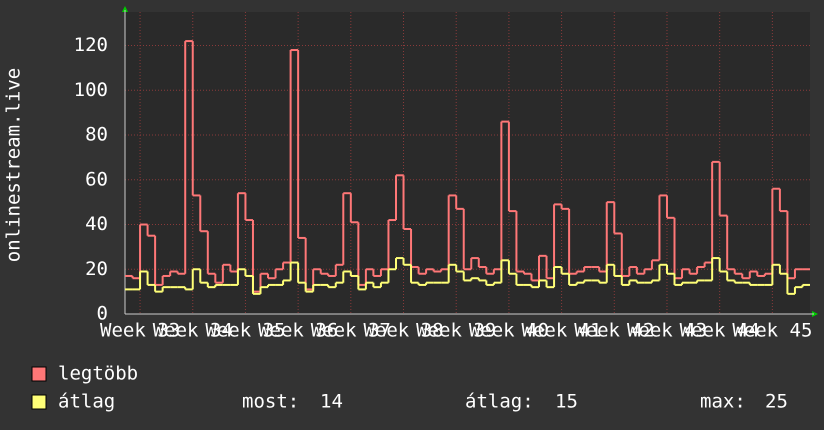  I want to click on y-tick-label: 120, so click(91, 45).